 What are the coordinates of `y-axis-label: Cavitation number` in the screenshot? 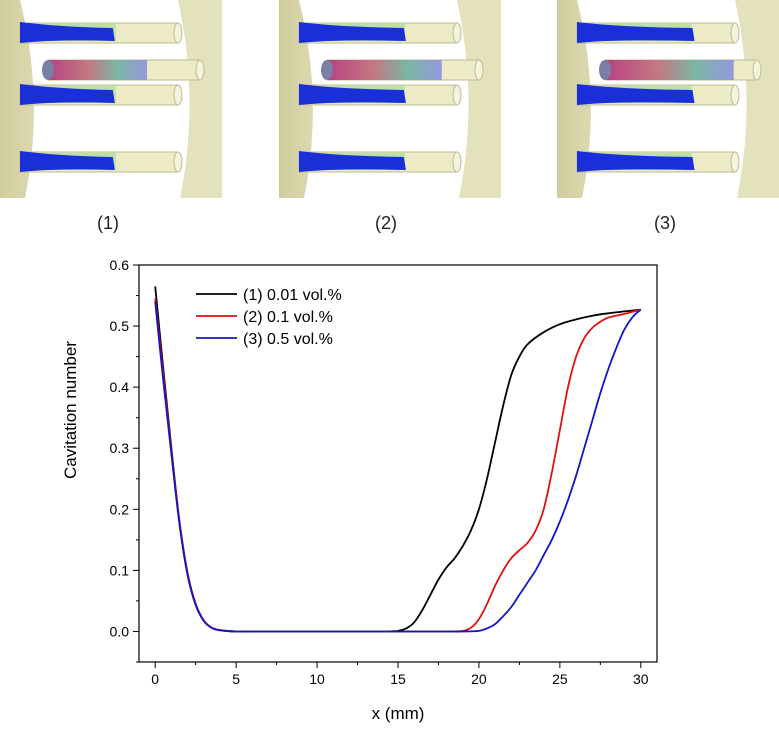 It's located at (70, 410).